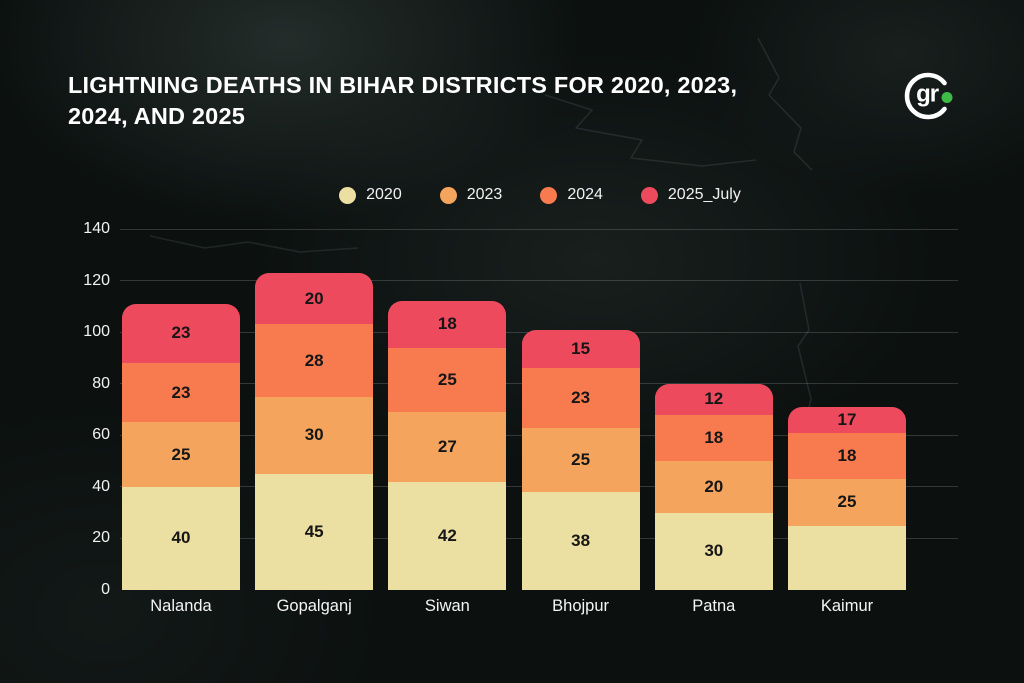  I want to click on bar-kaimur: 25 18 17, so click(847, 498).